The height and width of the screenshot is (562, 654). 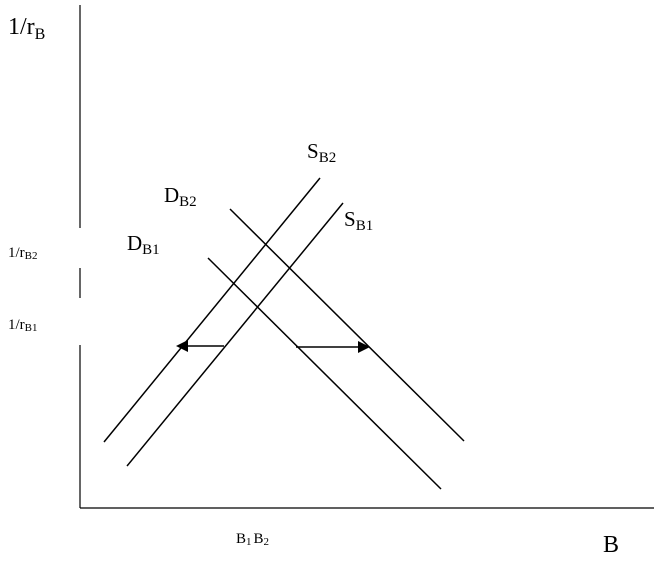 What do you see at coordinates (23, 325) in the screenshot?
I see `y-tick-label-rb1: 1/rB1` at bounding box center [23, 325].